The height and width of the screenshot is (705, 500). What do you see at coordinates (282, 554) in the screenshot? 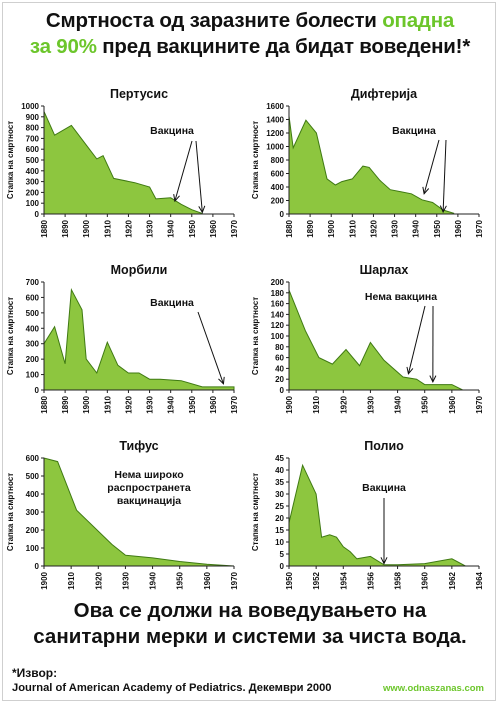
I see `y-tick-label: 5` at bounding box center [282, 554].